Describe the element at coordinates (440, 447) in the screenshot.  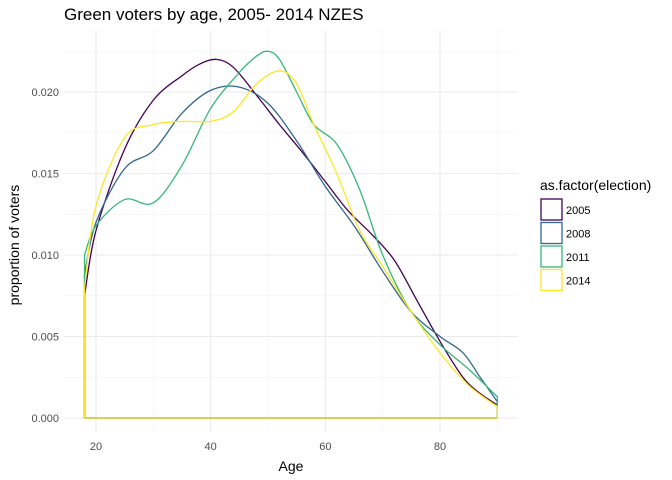
I see `x-tick-label: 80` at that location.